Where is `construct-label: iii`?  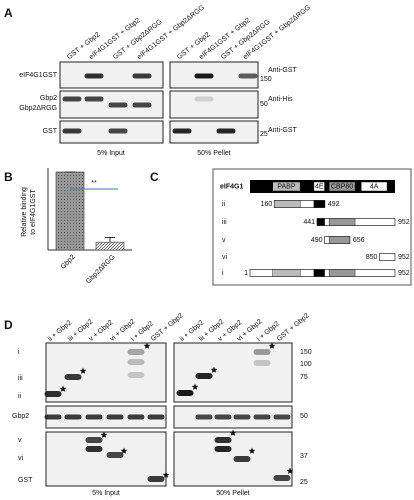
construct-label: iii is located at coordinates (224, 222).